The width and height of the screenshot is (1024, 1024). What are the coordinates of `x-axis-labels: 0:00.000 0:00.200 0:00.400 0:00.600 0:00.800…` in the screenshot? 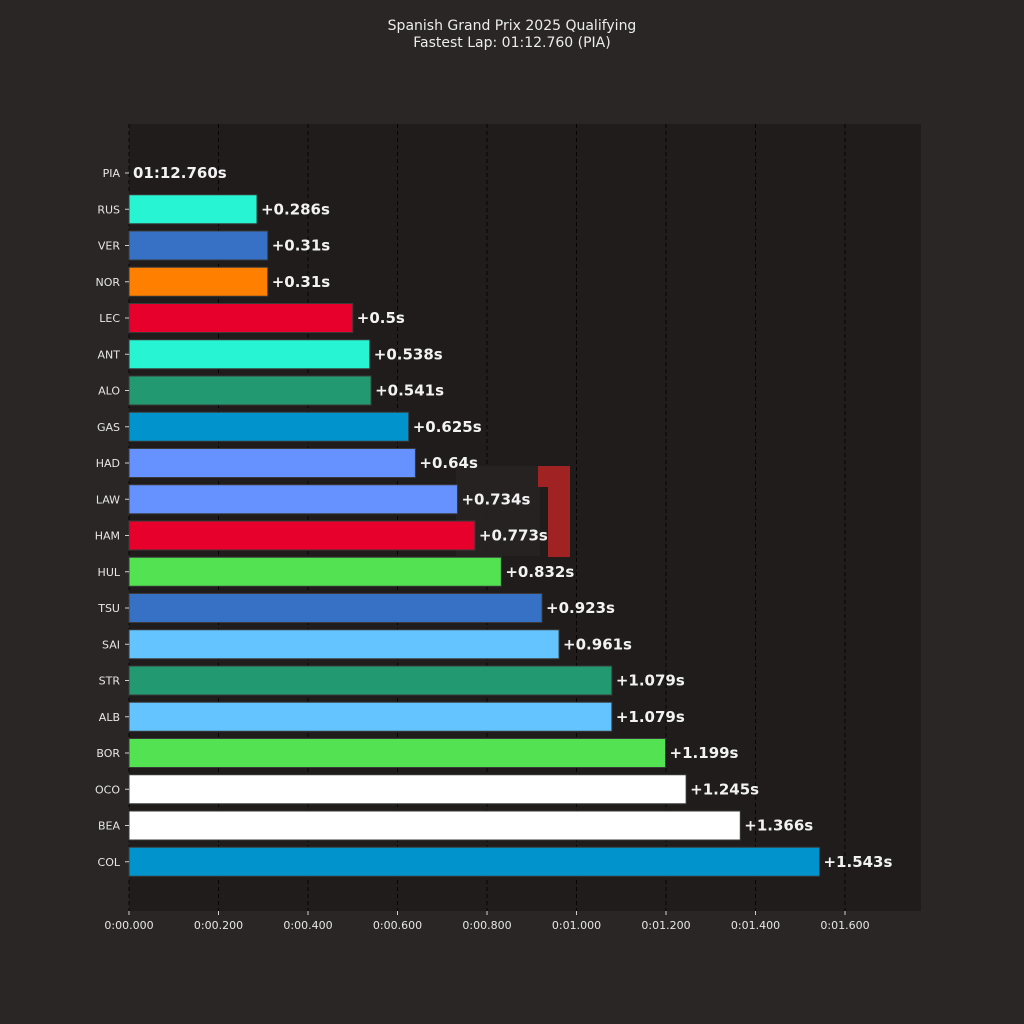 It's located at (487, 921).